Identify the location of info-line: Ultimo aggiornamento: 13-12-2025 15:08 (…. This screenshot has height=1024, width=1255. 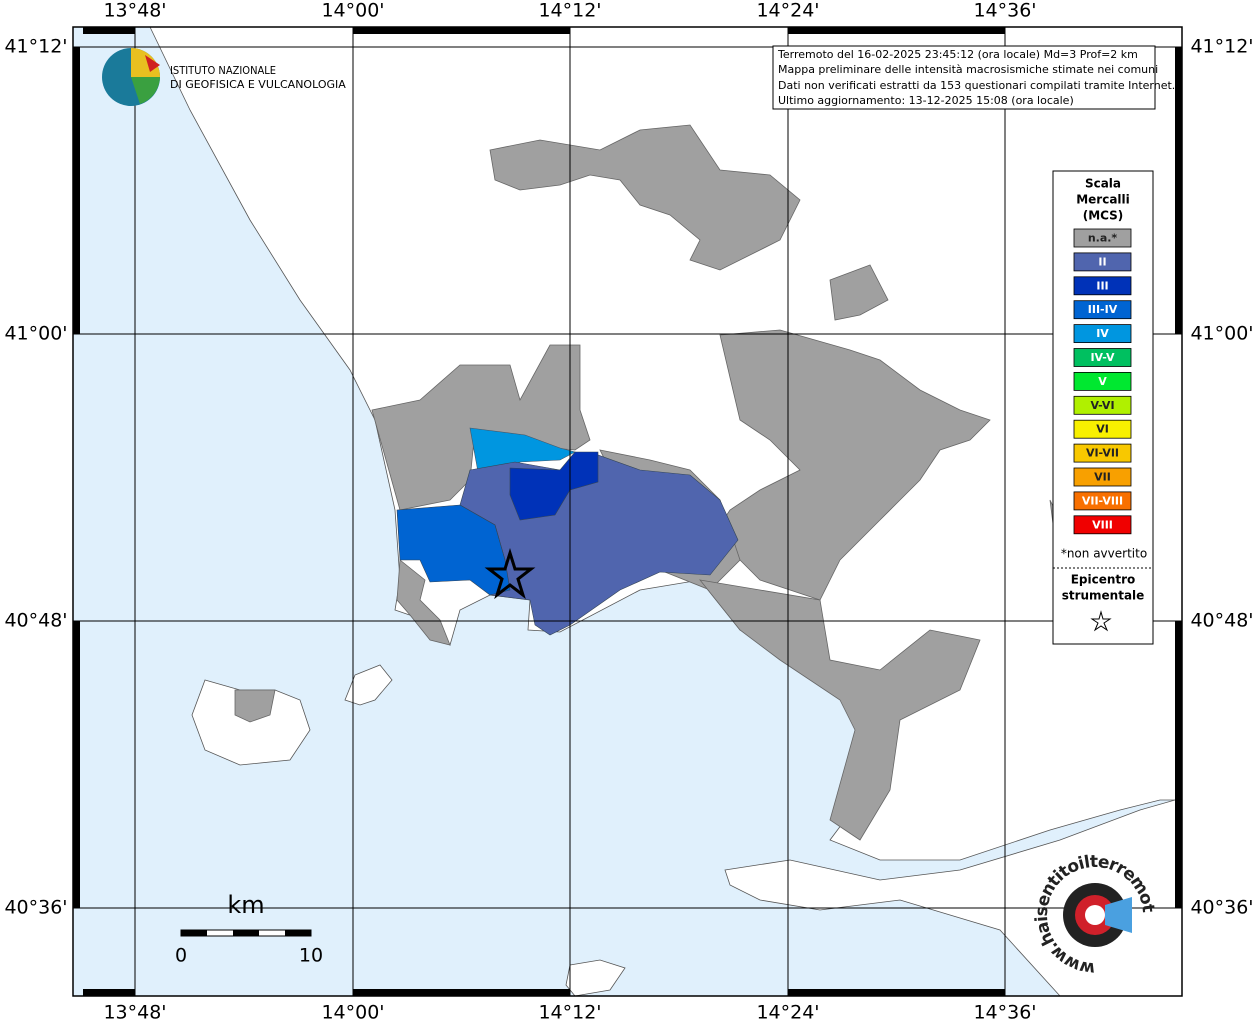
(926, 100).